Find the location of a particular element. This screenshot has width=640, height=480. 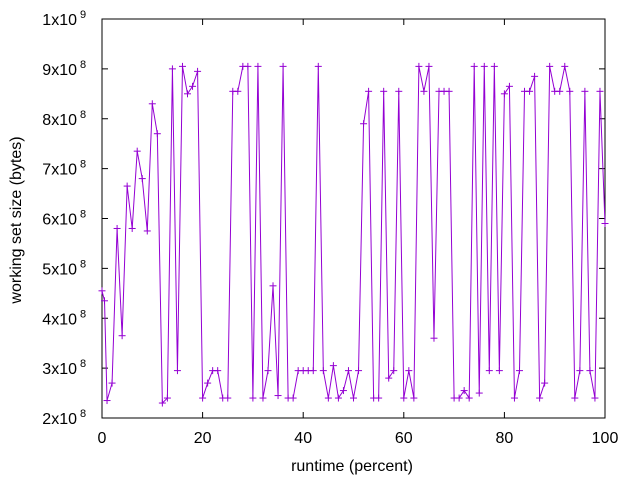

y-axis-title: working set size (bytes) is located at coordinates (16, 220).